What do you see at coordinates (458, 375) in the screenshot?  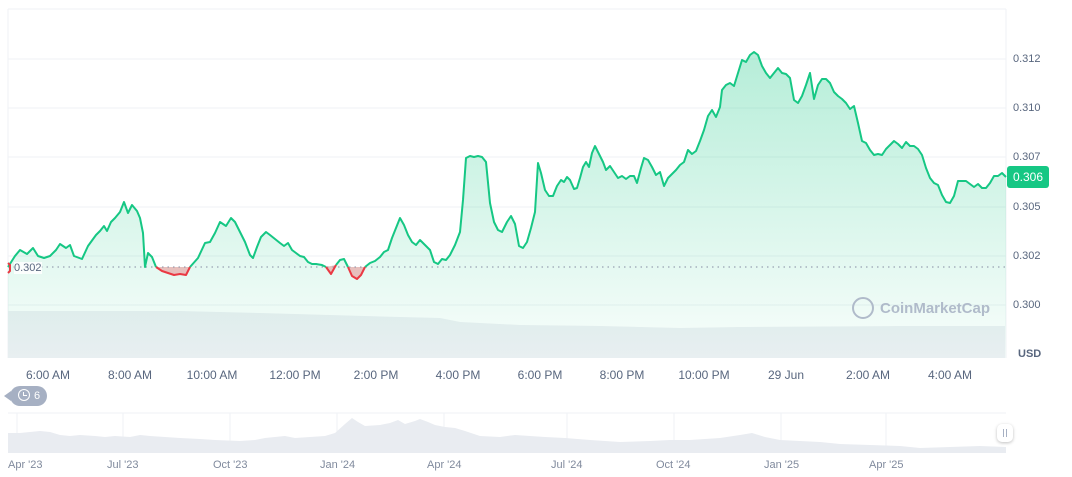 I see `x-tick: 4:00 PM` at bounding box center [458, 375].